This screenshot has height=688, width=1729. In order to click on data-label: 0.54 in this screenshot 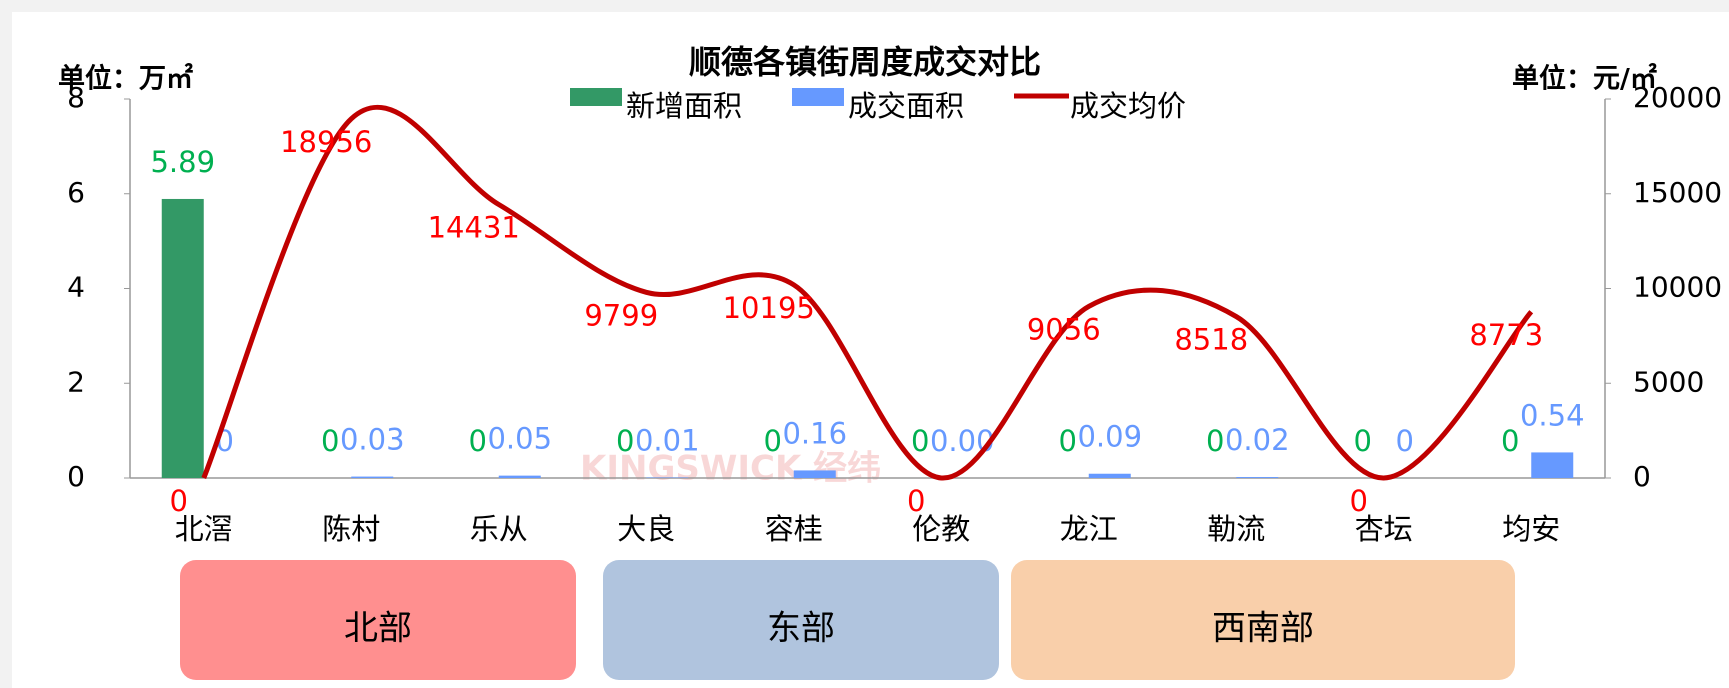, I will do `click(1552, 415)`.